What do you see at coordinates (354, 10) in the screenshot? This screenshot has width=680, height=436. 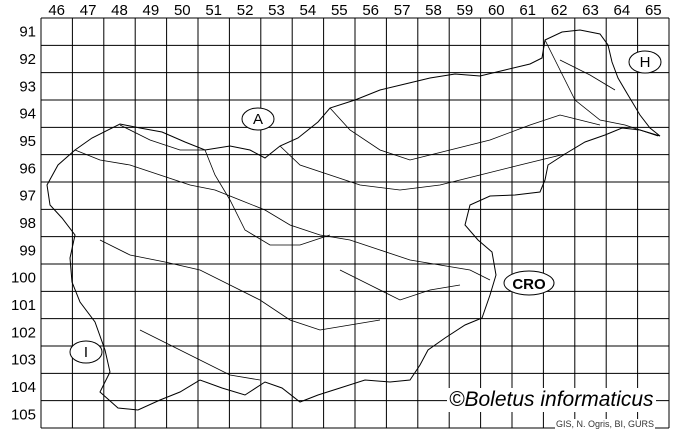 I see `column-labels: 46 47 48 49 50 51 52 53 54 55 56 57 58 59 60 61 62 63 64 65` at bounding box center [354, 10].